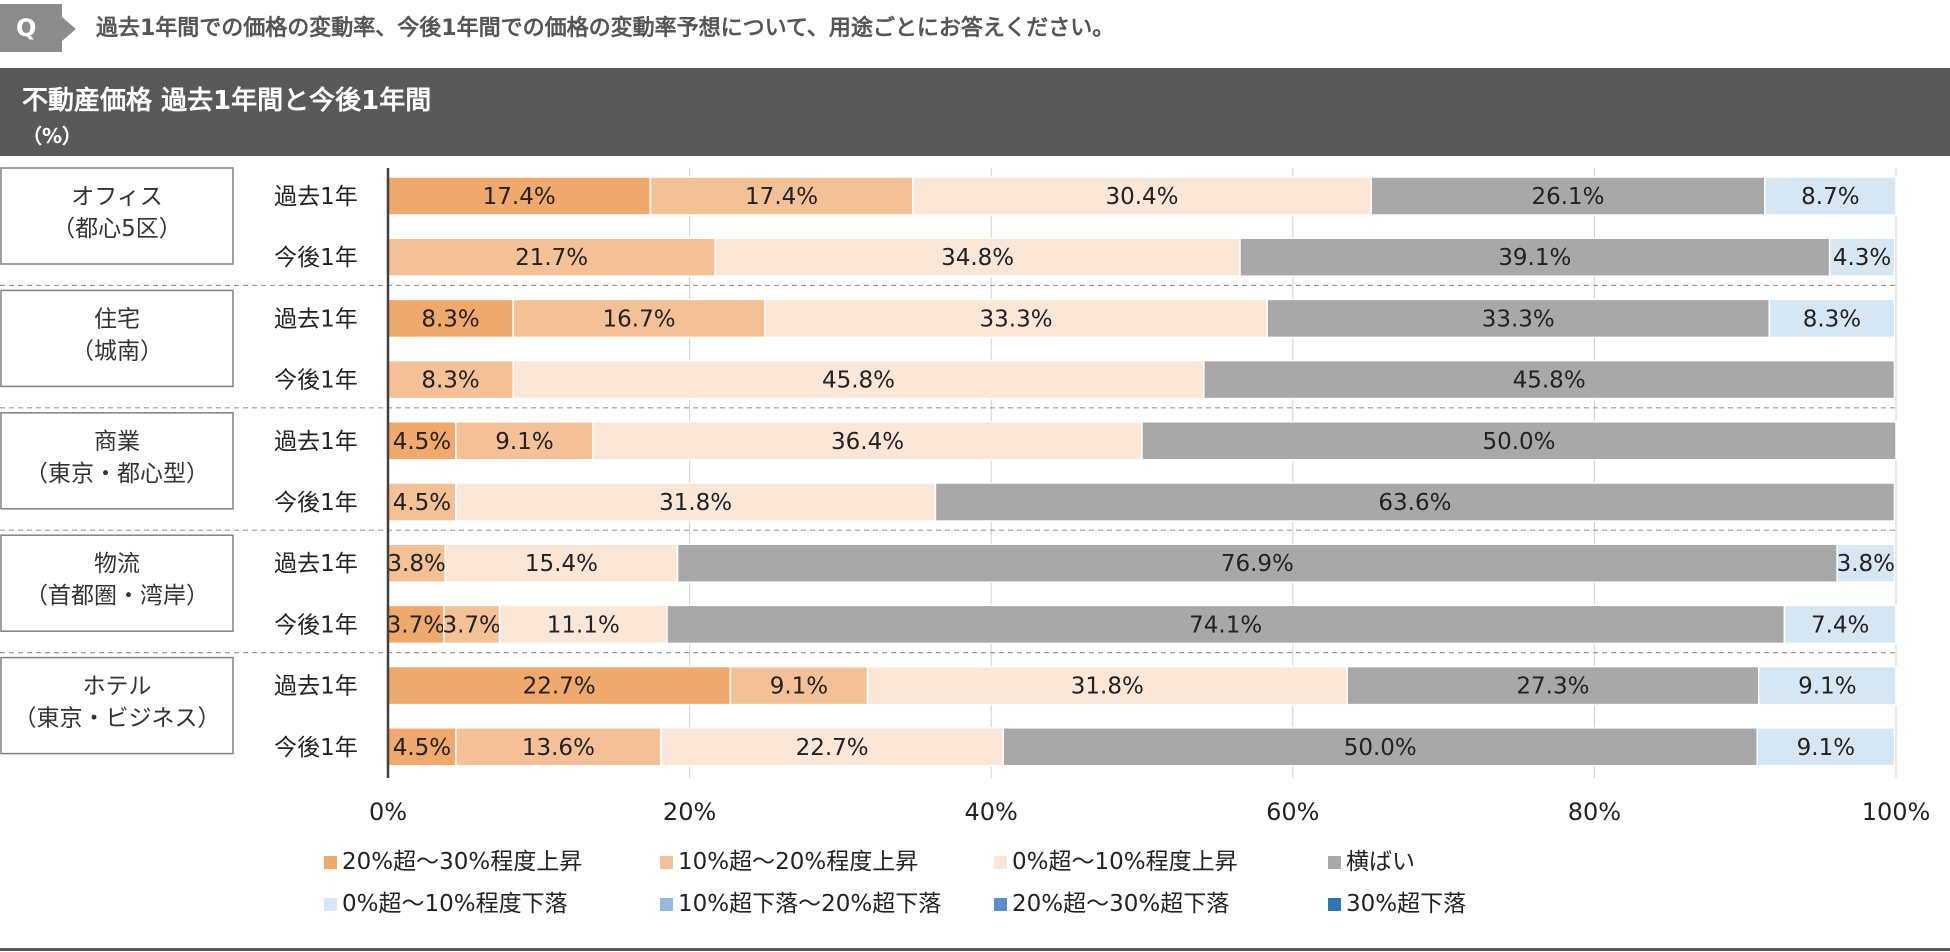 The height and width of the screenshot is (952, 1950). What do you see at coordinates (1896, 812) in the screenshot?
I see `x-tick-label: 100%` at bounding box center [1896, 812].